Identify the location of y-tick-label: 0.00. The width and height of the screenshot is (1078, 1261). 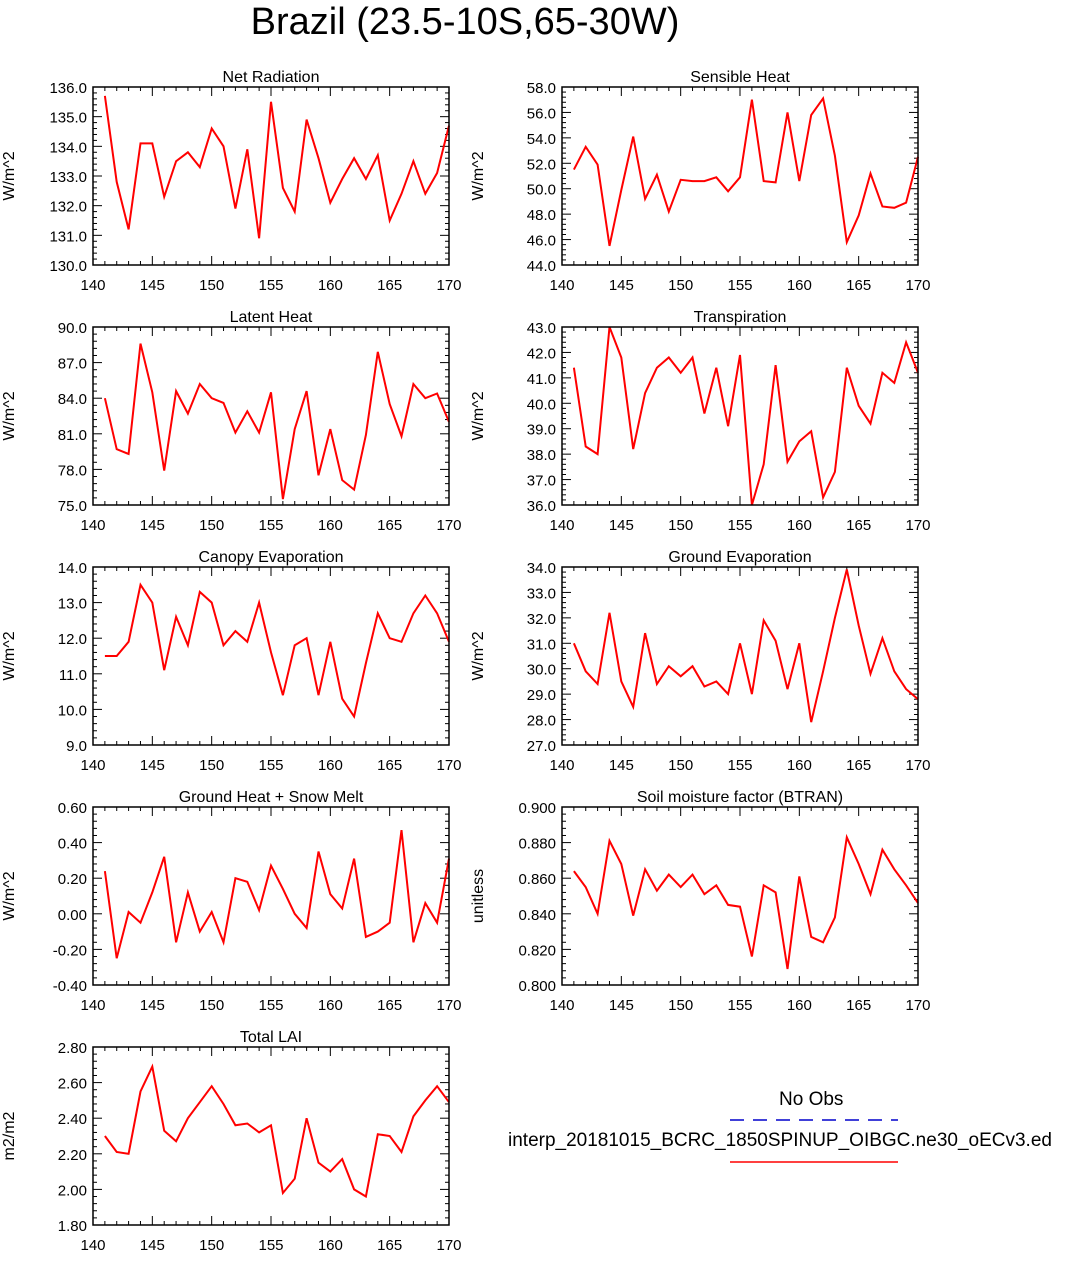
(72, 915).